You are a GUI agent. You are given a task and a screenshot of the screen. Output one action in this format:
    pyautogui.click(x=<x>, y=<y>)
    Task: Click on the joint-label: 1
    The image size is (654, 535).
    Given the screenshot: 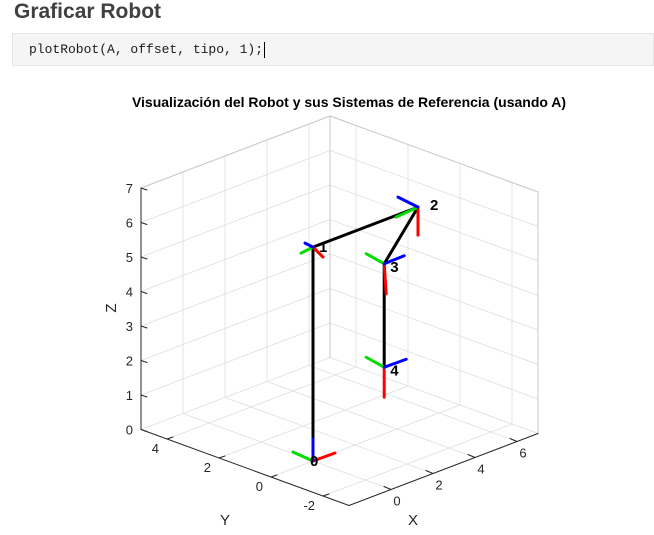 What is the action you would take?
    pyautogui.click(x=323, y=247)
    